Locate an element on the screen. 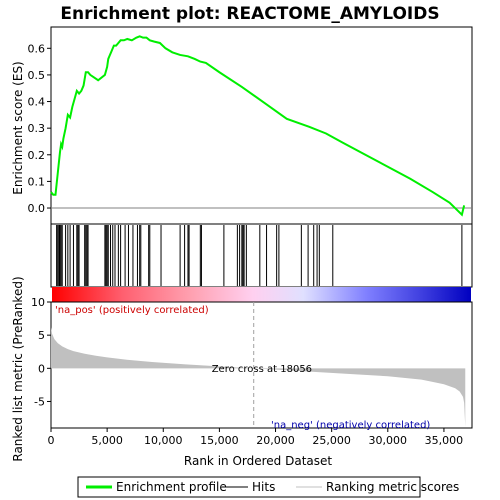  legend-box is located at coordinates (249, 487).